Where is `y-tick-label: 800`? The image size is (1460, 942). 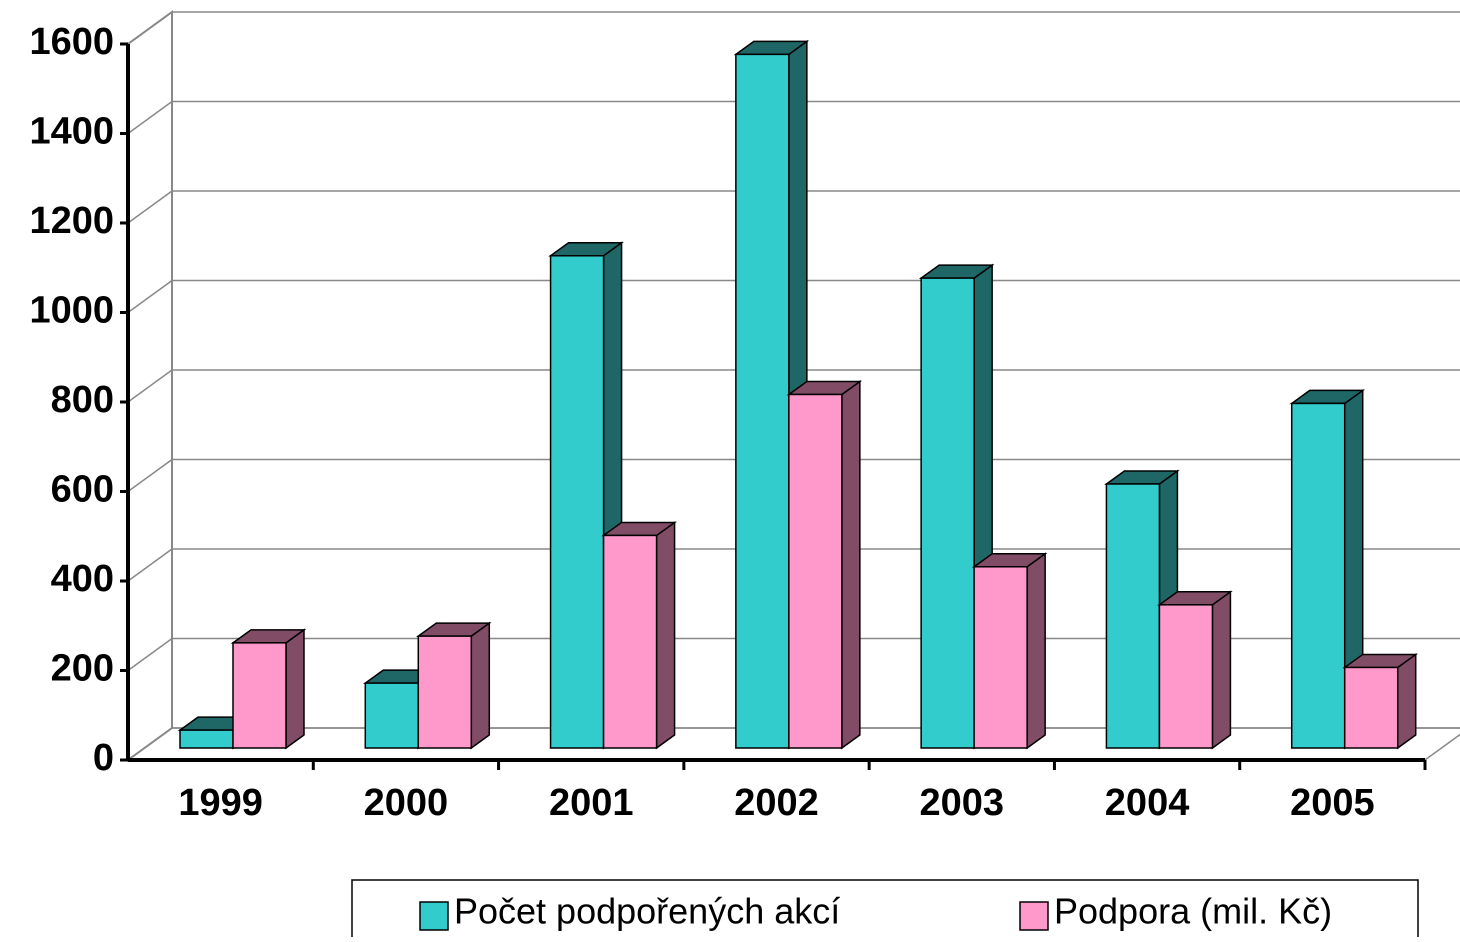
y-tick-label: 800 is located at coordinates (82, 400).